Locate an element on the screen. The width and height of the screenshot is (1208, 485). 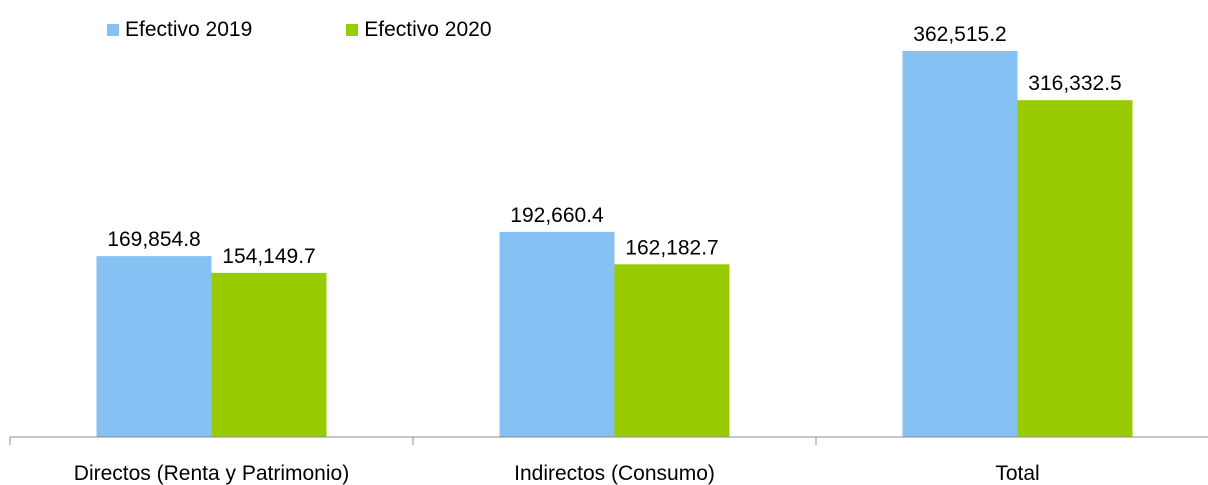
legend-item-2020: Efectivo 2020 is located at coordinates (419, 30).